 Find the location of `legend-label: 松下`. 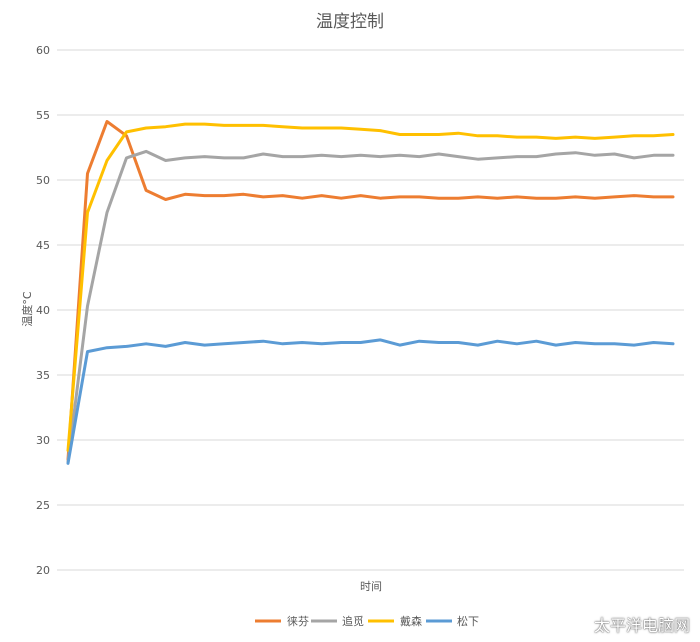

legend-label: 松下 is located at coordinates (468, 621).